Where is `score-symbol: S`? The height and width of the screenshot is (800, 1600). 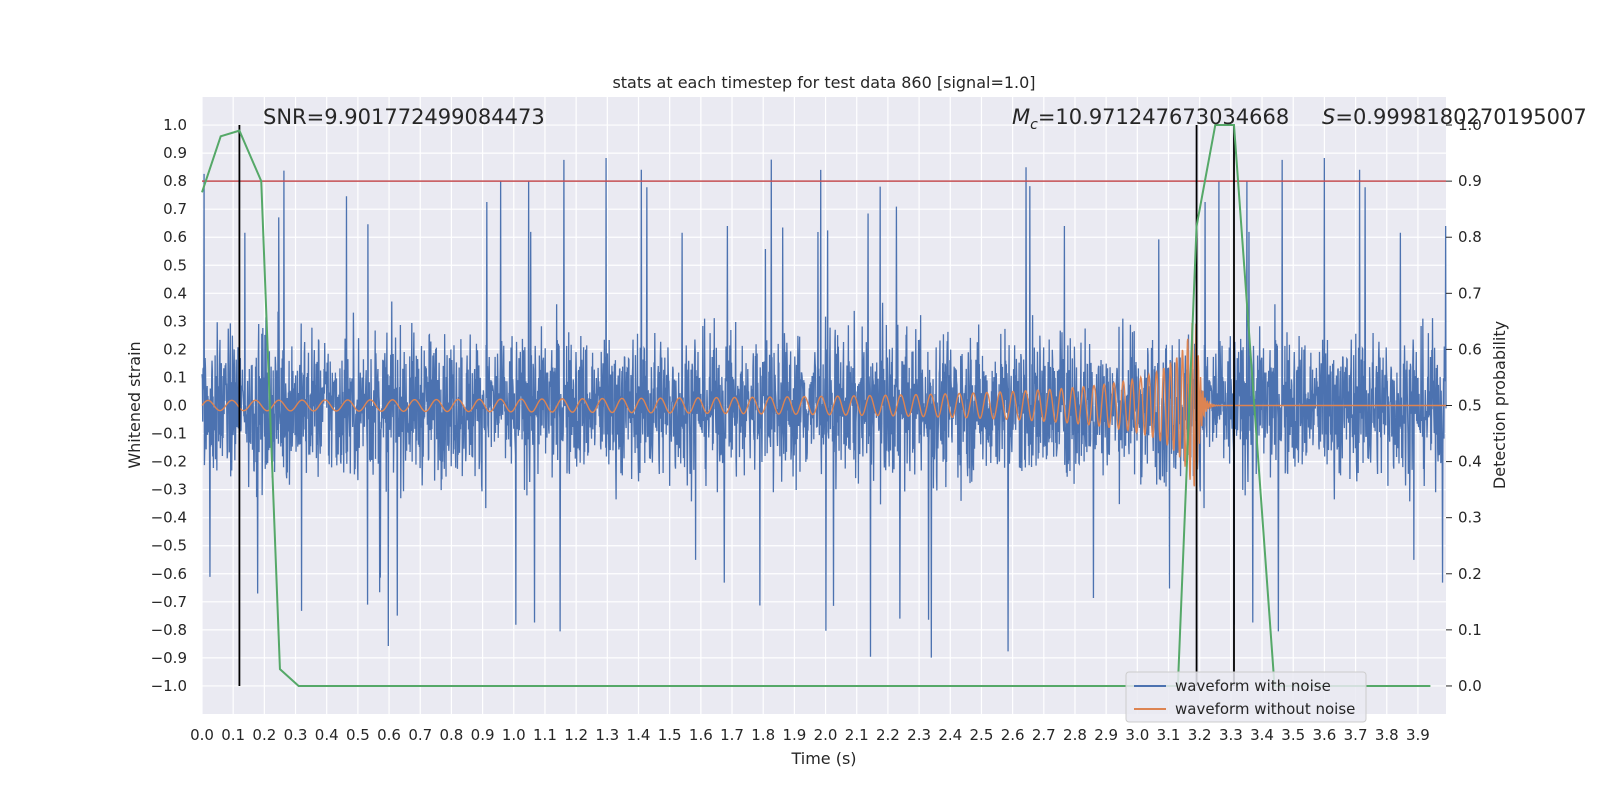 score-symbol: S is located at coordinates (1328, 117).